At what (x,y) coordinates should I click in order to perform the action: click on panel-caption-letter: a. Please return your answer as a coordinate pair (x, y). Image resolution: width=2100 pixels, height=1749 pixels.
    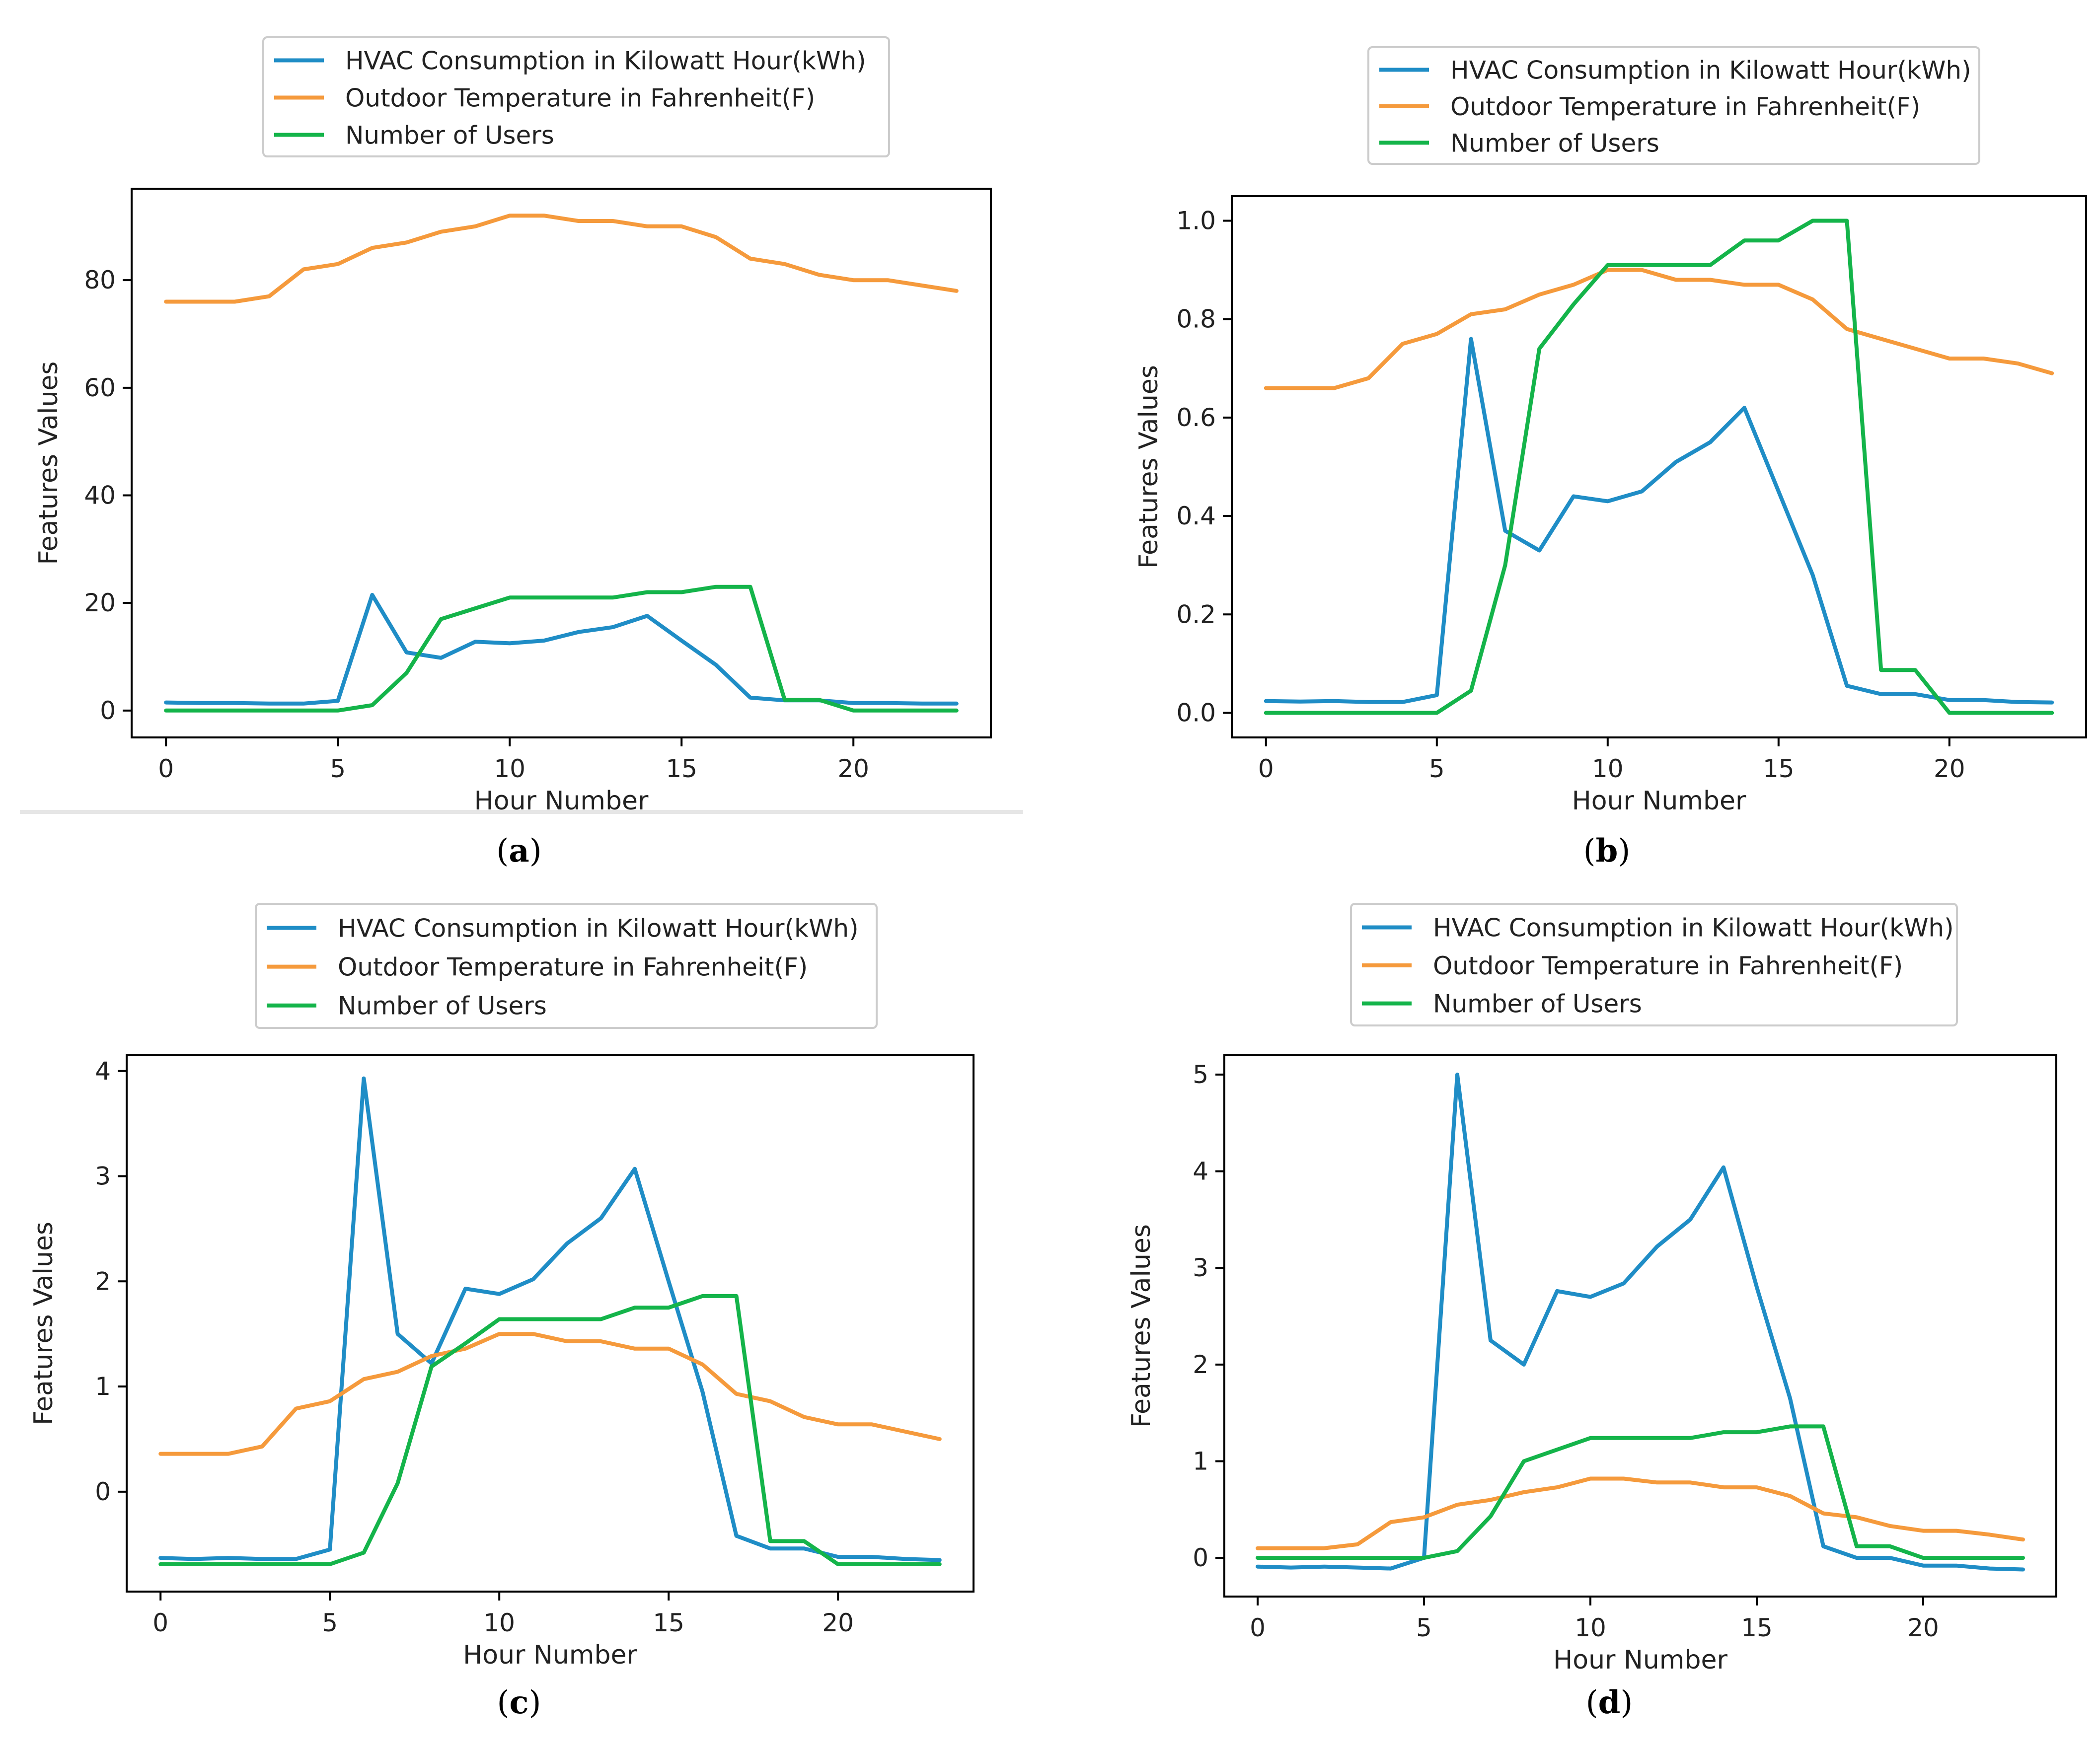
    Looking at the image, I should click on (519, 851).